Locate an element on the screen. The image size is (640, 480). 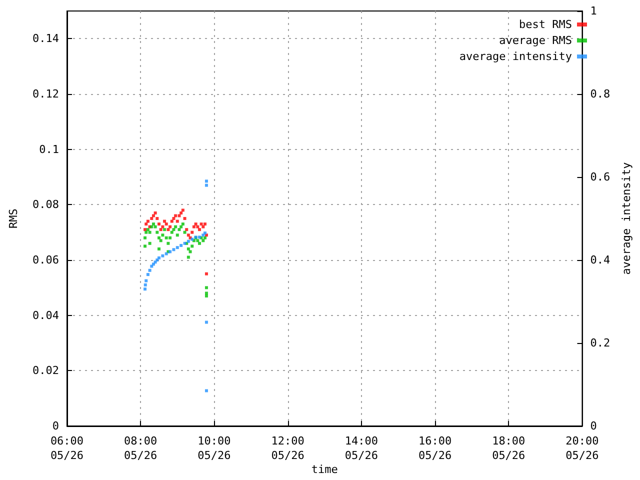
x-tick-label: 06:00 is located at coordinates (67, 441).